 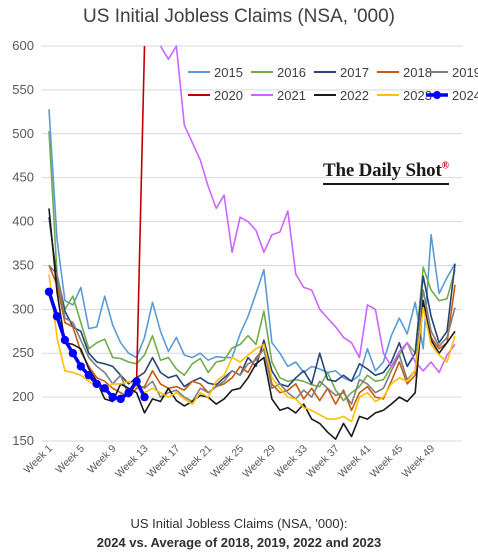 I want to click on y-tick-label: 350, so click(x=23, y=264).